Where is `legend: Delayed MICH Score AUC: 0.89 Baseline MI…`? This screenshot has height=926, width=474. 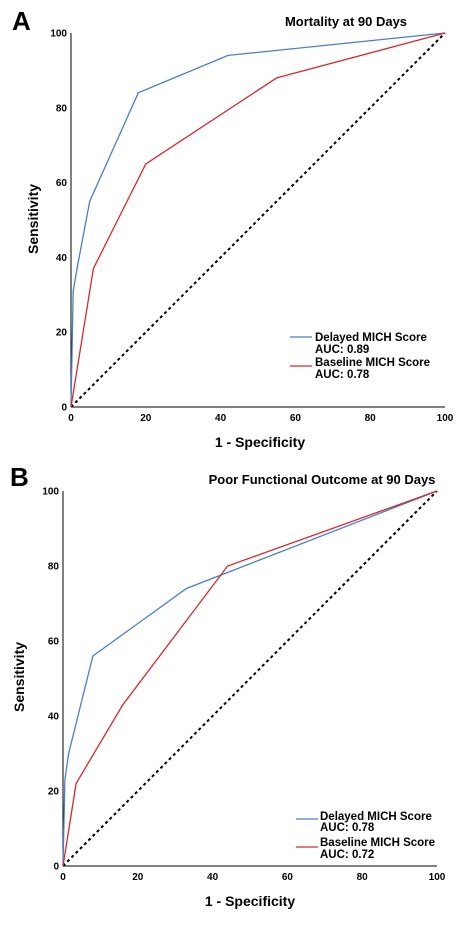
legend: Delayed MICH Score AUC: 0.89 Baseline MI… is located at coordinates (360, 356).